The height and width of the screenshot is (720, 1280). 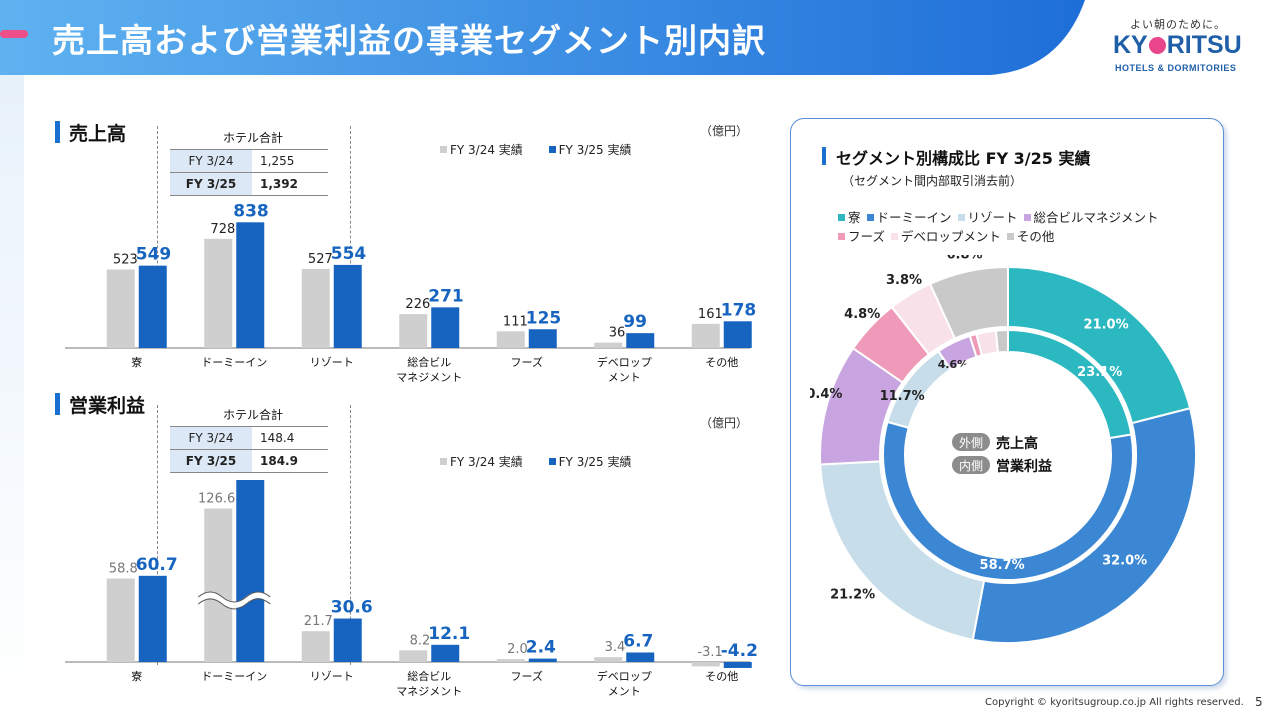 What do you see at coordinates (1099, 372) in the screenshot?
I see `donut-data-label: 23.1%` at bounding box center [1099, 372].